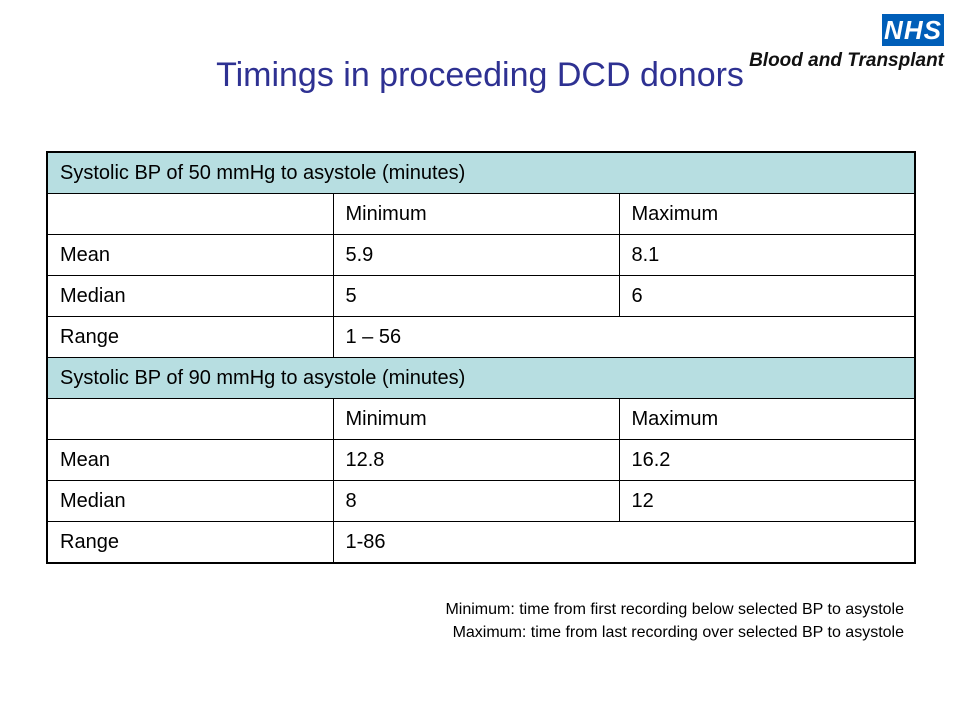 The width and height of the screenshot is (960, 720). What do you see at coordinates (624, 542) in the screenshot?
I see `range-cell: 1-86` at bounding box center [624, 542].